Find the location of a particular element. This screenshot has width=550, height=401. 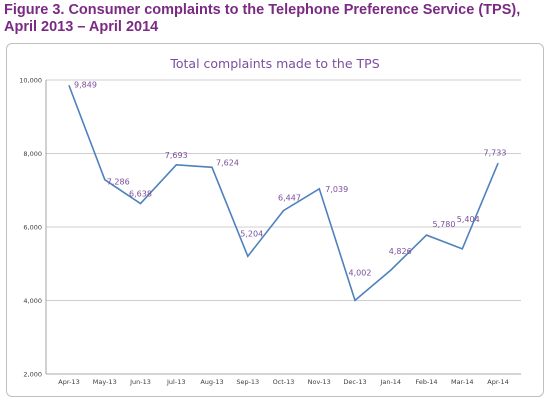

data-label: 9,849 is located at coordinates (85, 85).